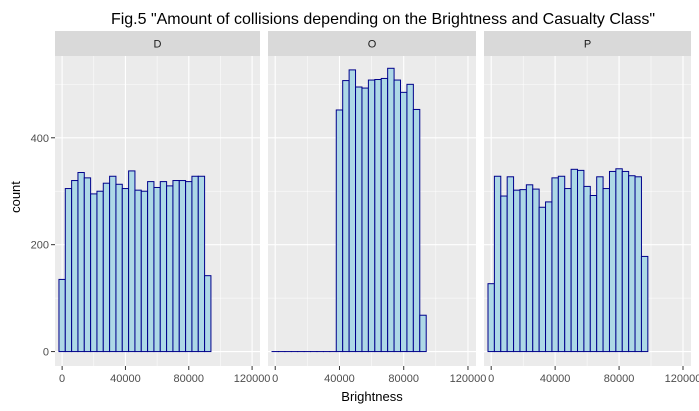  What do you see at coordinates (46, 353) in the screenshot?
I see `y-tick-label: 0` at bounding box center [46, 353].